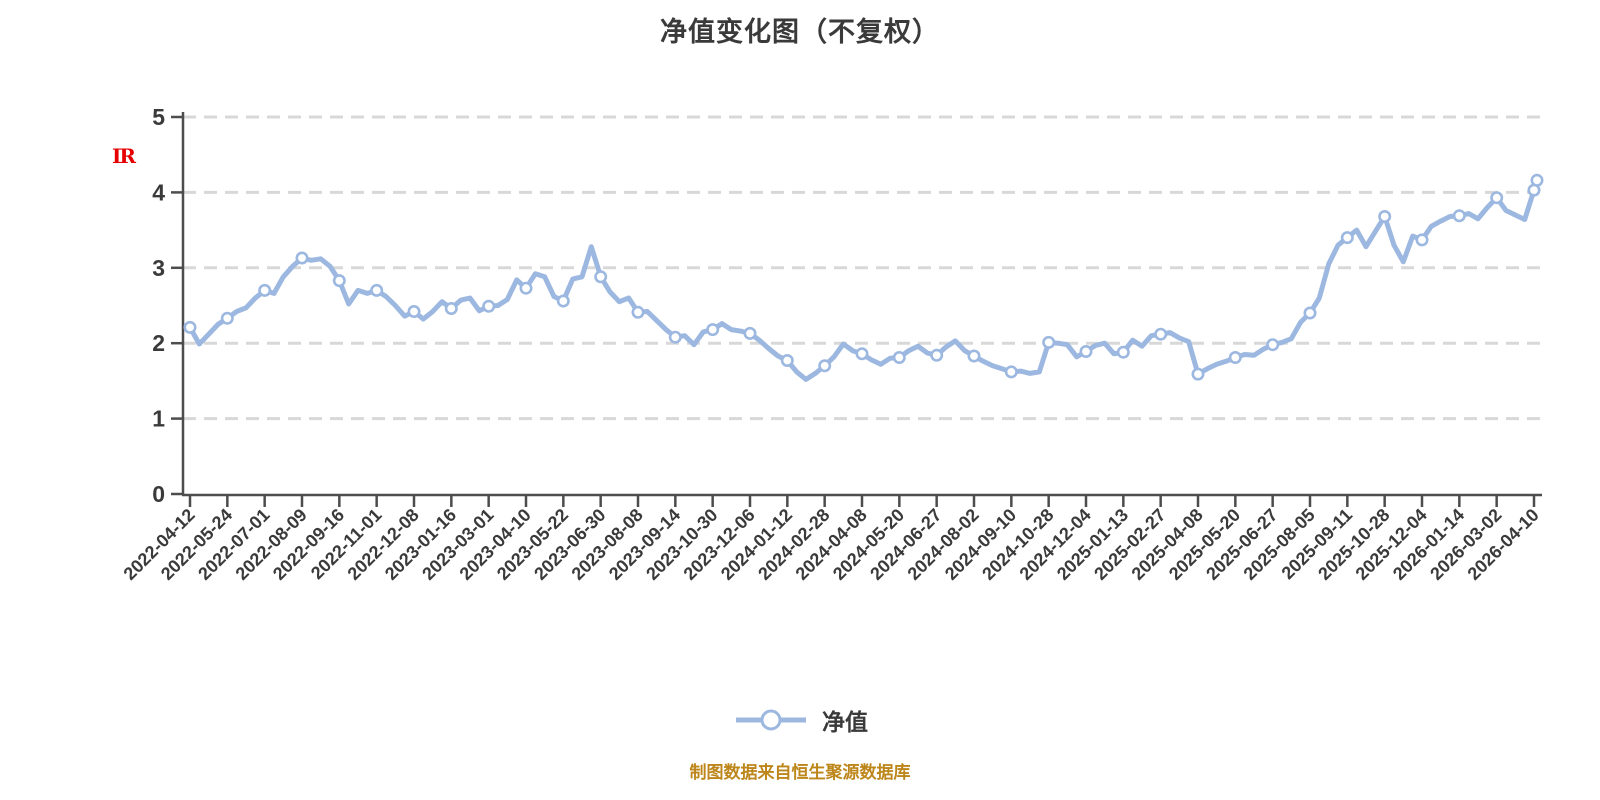  What do you see at coordinates (158, 494) in the screenshot?
I see `y-tick-label: 0` at bounding box center [158, 494].